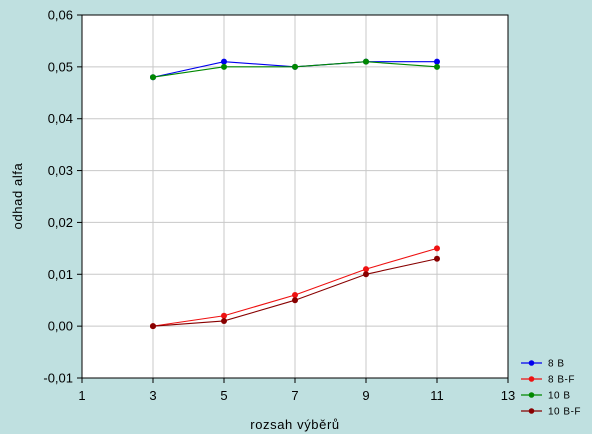 The width and height of the screenshot is (592, 434). Describe the element at coordinates (437, 395) in the screenshot. I see `x-tick-label: 11` at that location.